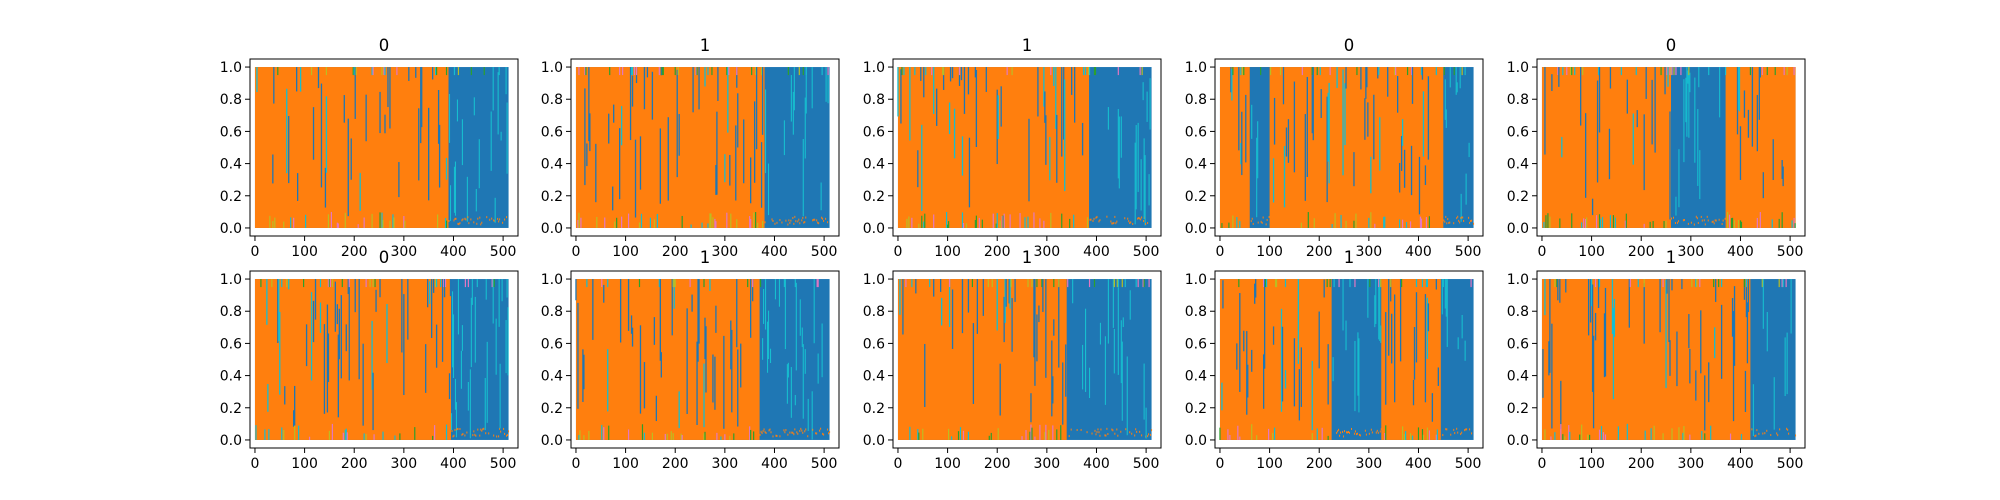 This screenshot has height=500, width=2000. I want to click on subplot-3: 0 100 200 300 400 500 0.0 0.2 0.4 0.6 0.8 1.0 0, so click(1334, 148).